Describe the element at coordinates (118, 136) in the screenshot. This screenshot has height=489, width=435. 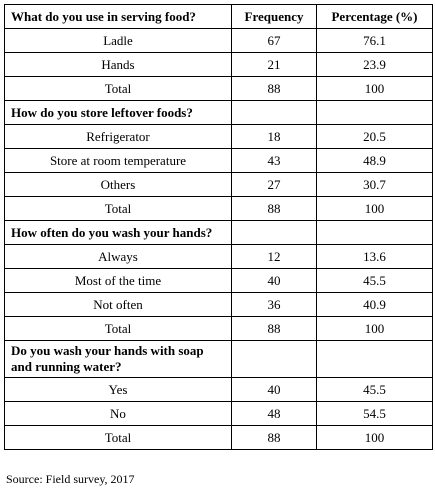
I see `answer-cell: Refrigerator` at that location.